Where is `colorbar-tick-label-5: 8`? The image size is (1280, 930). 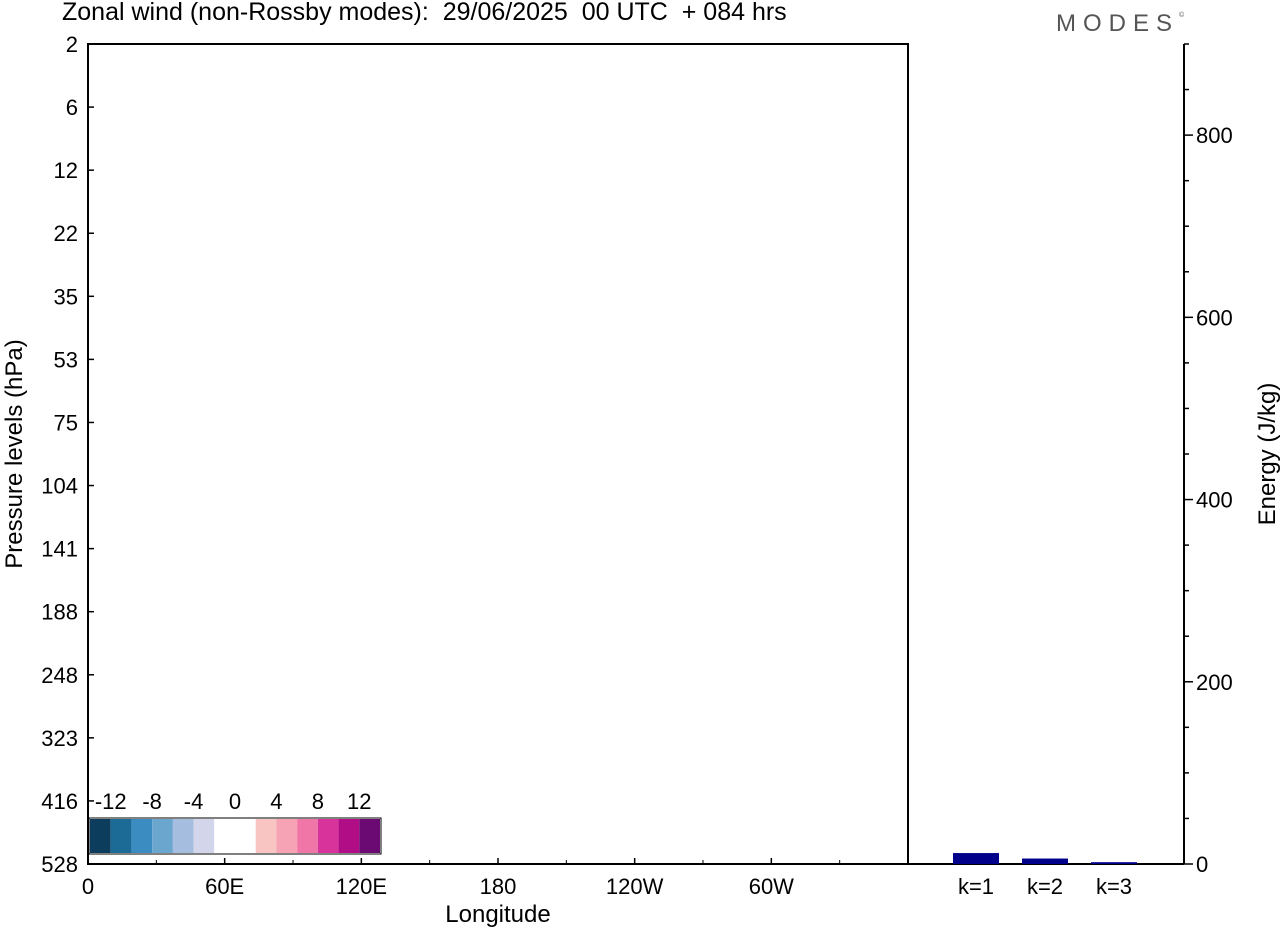 colorbar-tick-label-5: 8 is located at coordinates (318, 801).